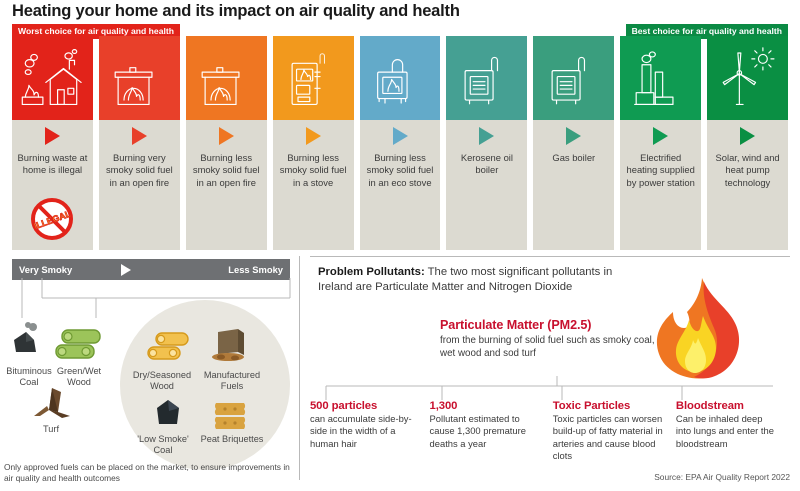 This screenshot has height=491, width=800. I want to click on fuel-label: Peat Briquettes, so click(232, 439).